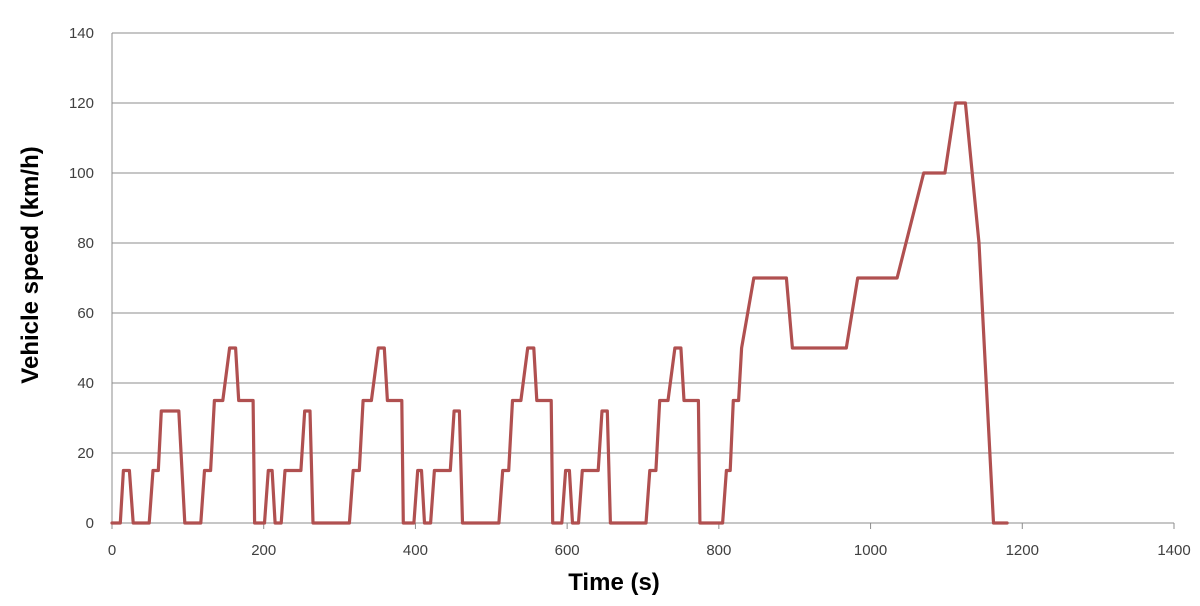 This screenshot has height=606, width=1200. I want to click on x-tick-label: 1200, so click(1022, 550).